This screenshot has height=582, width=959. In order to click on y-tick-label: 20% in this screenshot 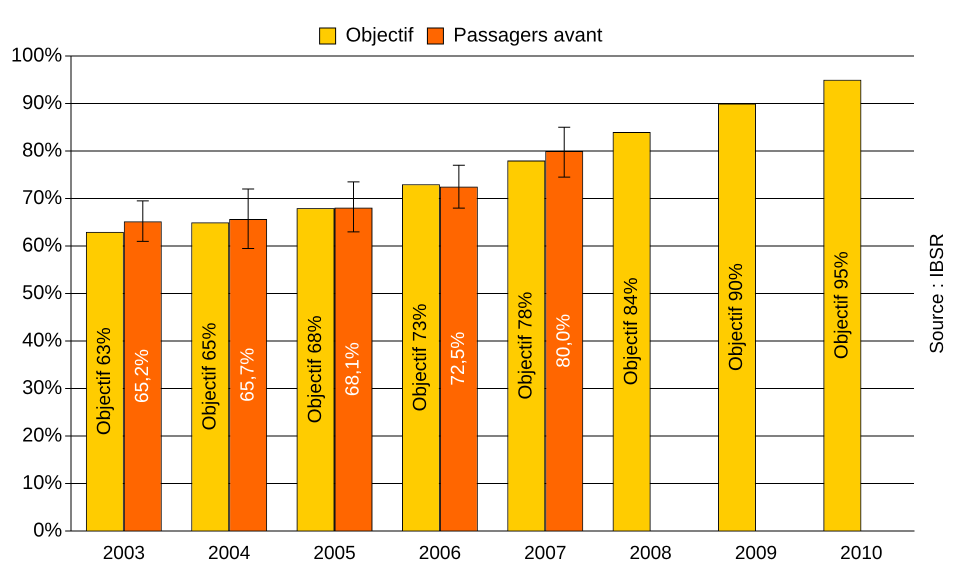, I will do `click(42, 435)`.